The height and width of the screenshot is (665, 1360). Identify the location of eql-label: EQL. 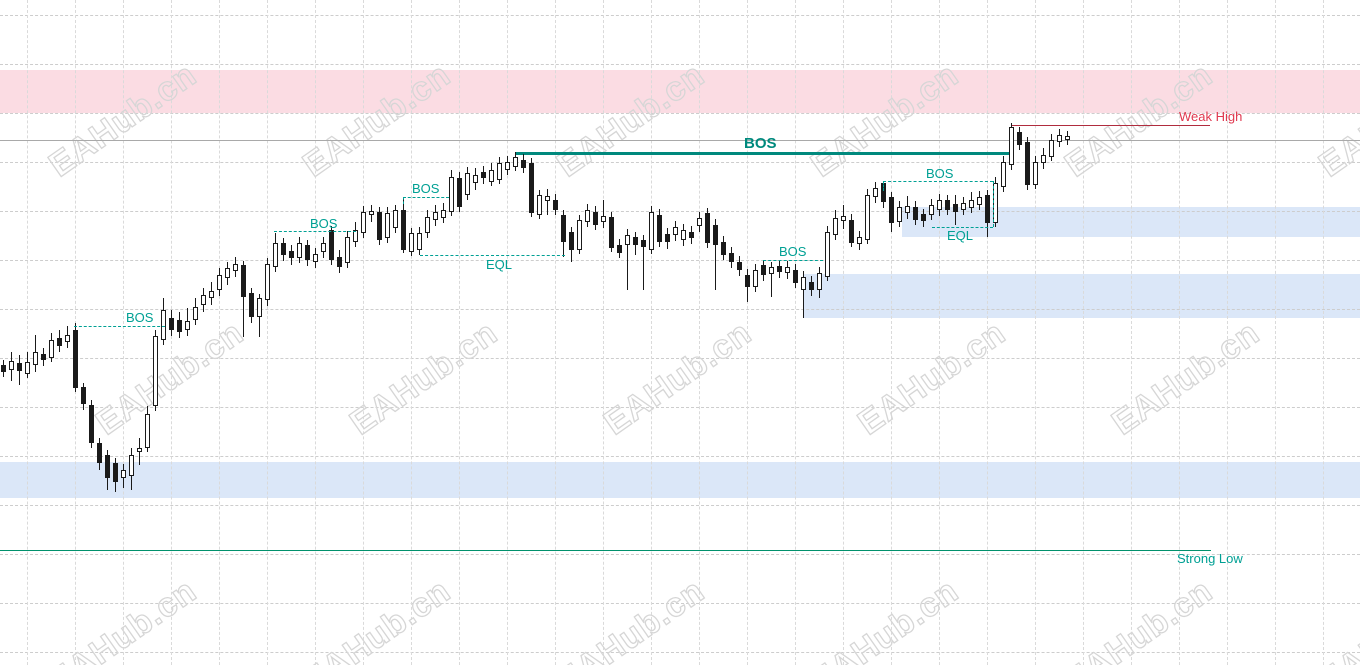
(499, 264).